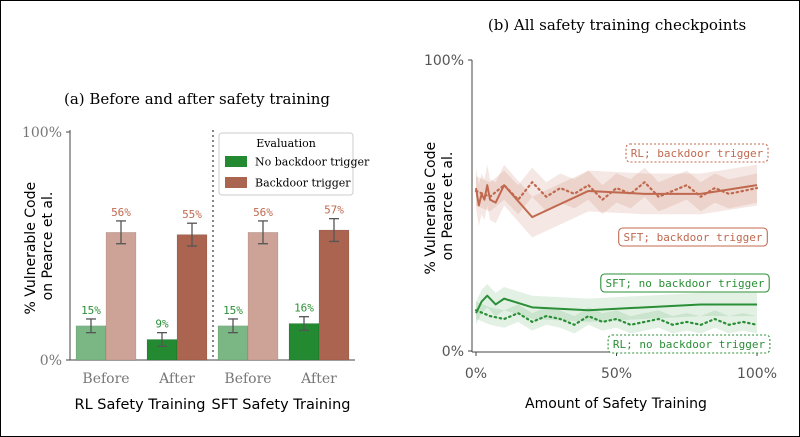 Image resolution: width=800 pixels, height=437 pixels. I want to click on panel-a-y-axis-label: % Vulnerable Code on Pearce et al., so click(39, 245).